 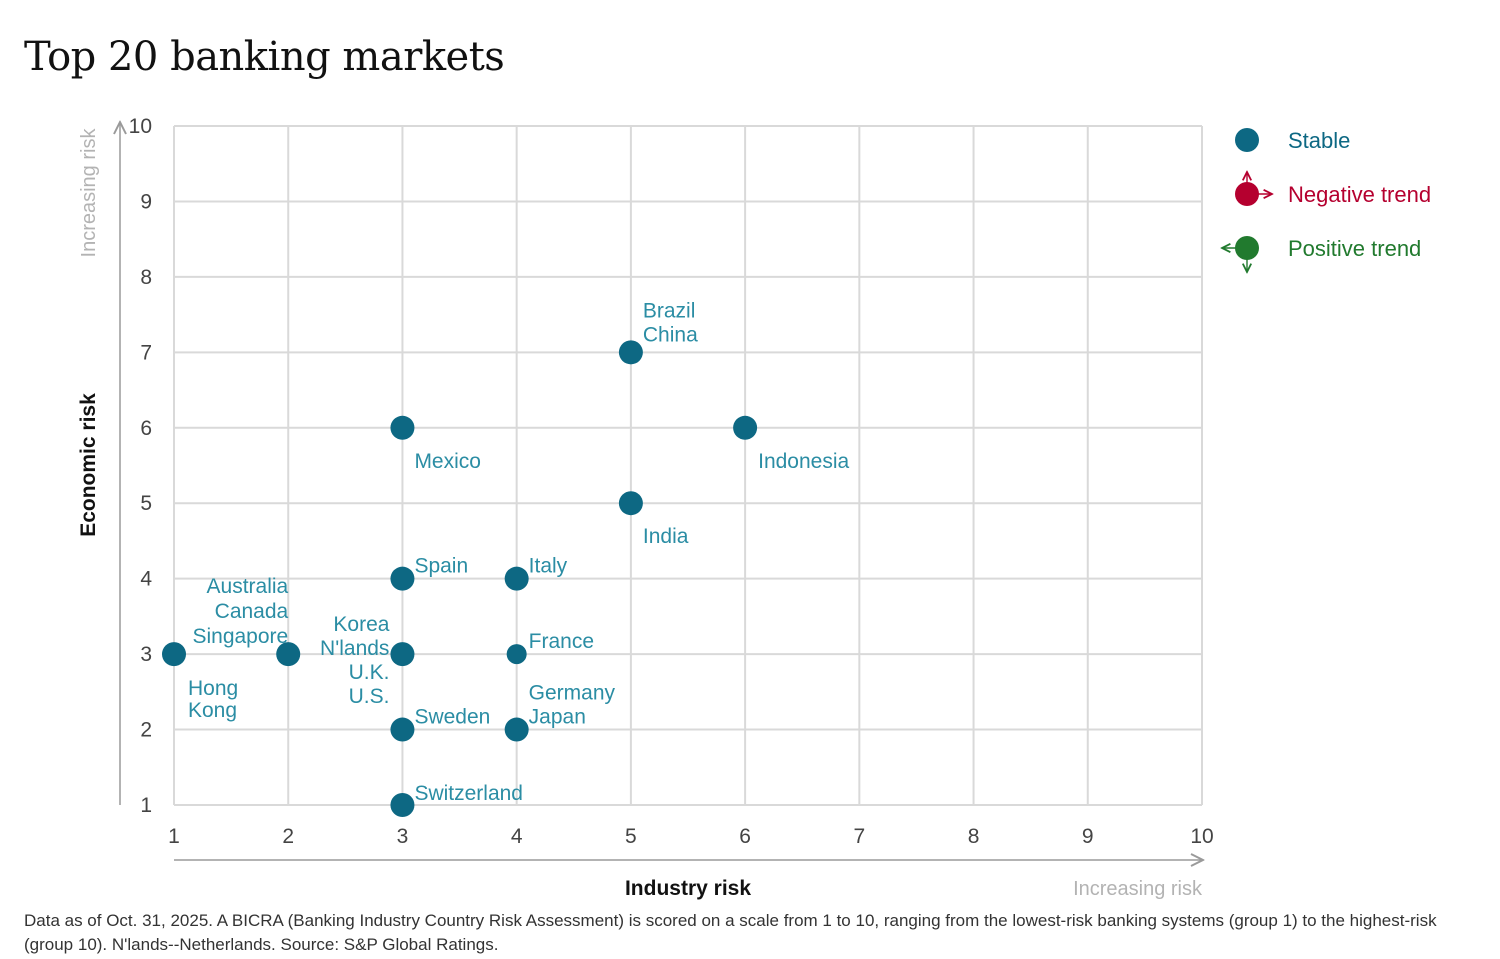 What do you see at coordinates (1354, 248) in the screenshot?
I see `legend-label: Positive trend` at bounding box center [1354, 248].